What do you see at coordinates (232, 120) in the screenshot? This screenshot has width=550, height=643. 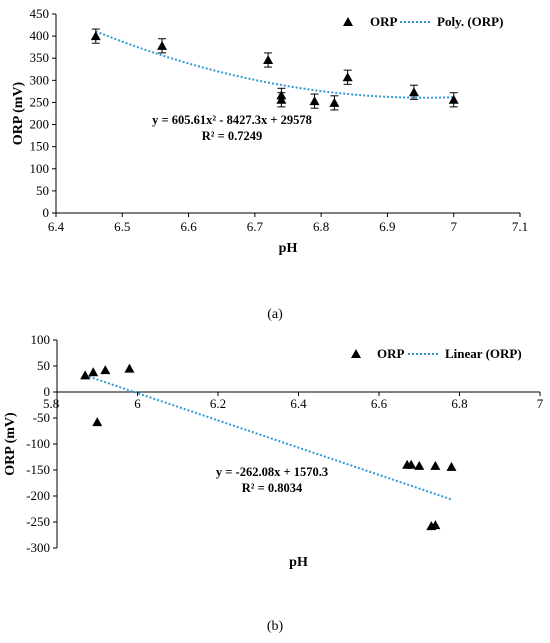 I see `trendline-equation: y = 605.61x² - 8427.3x + 29578` at bounding box center [232, 120].